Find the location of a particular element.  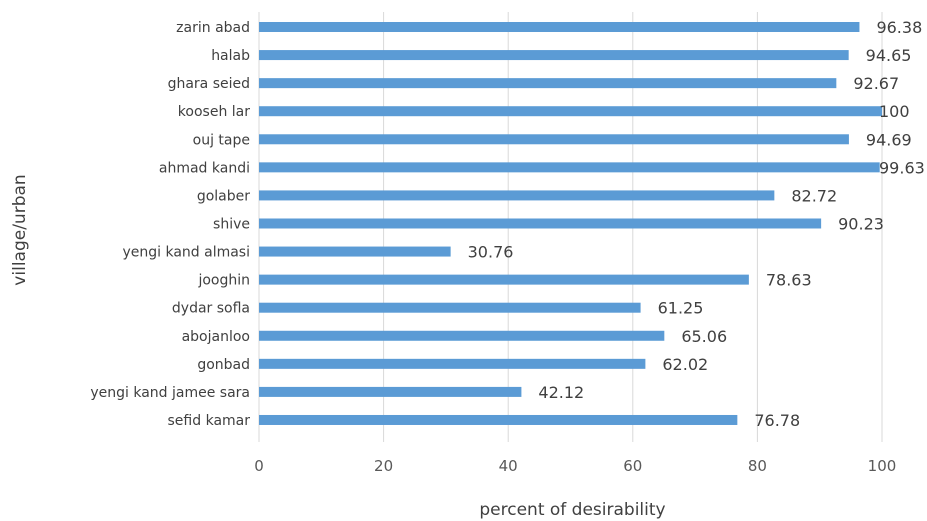

category-label: ahmad kandi is located at coordinates (204, 168).